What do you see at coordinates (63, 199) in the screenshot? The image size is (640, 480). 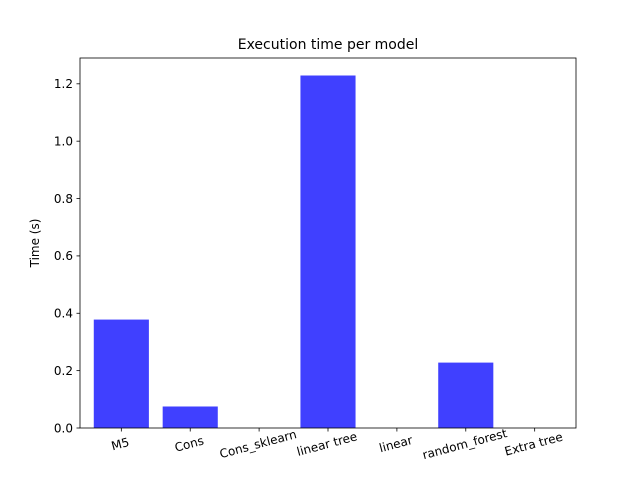 I see `y-tick-label: 0.8` at bounding box center [63, 199].